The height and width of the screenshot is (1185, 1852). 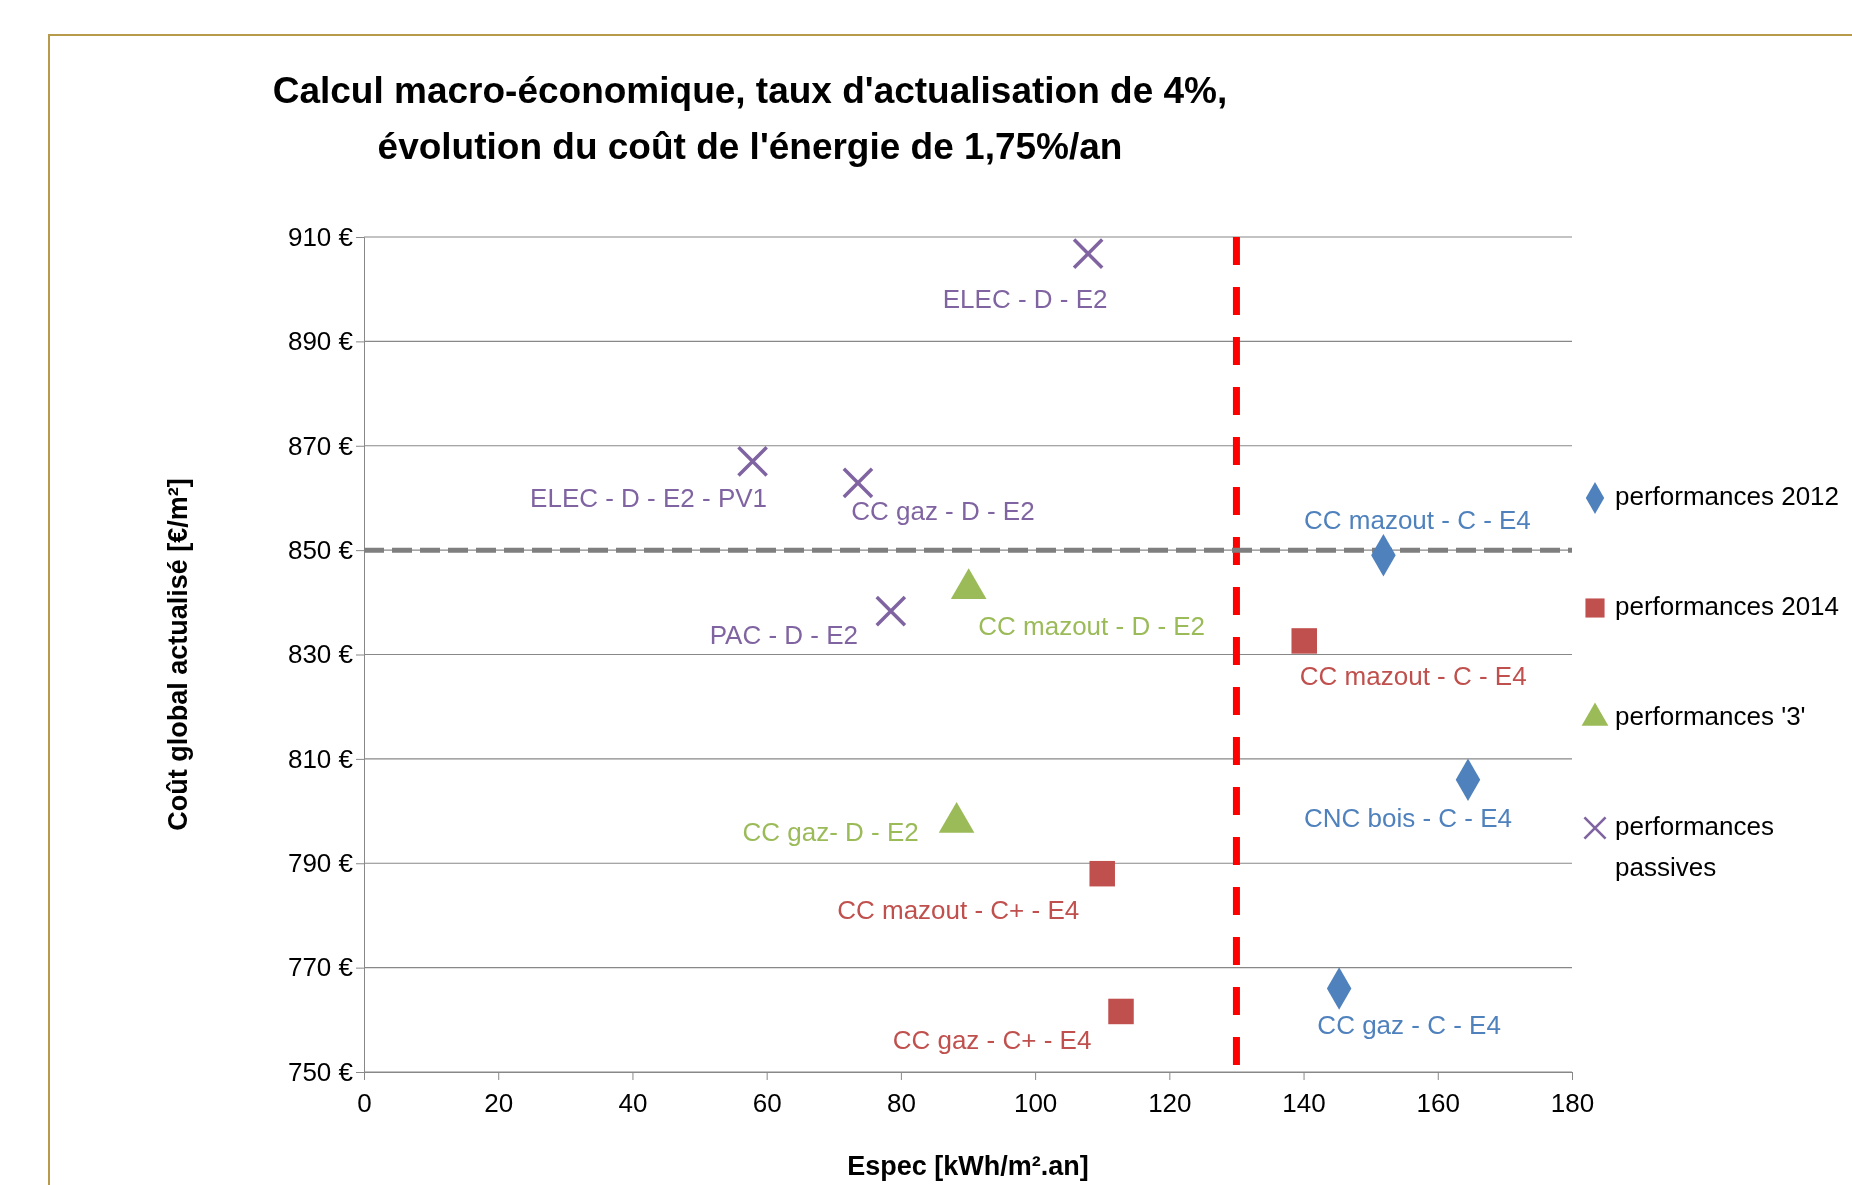 I want to click on x-tick-label: 80, so click(x=901, y=1102).